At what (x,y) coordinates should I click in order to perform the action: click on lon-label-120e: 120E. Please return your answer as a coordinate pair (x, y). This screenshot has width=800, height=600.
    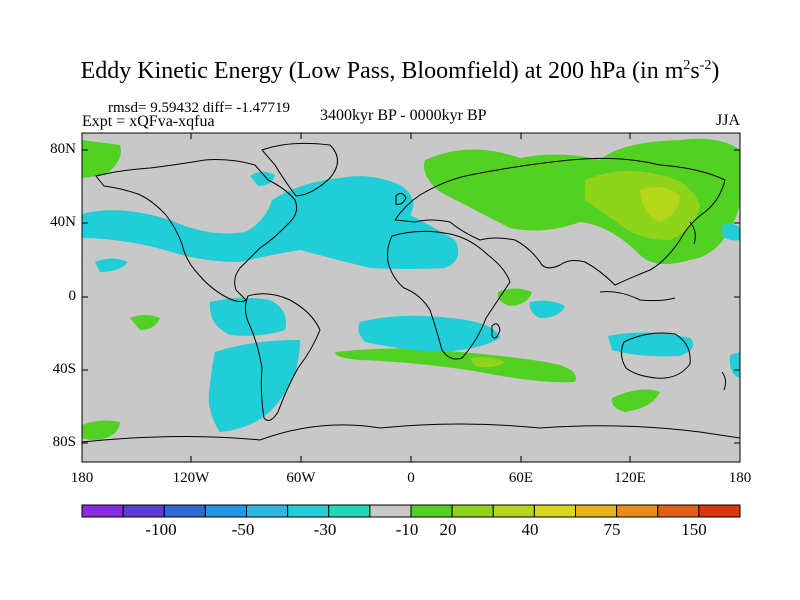
    Looking at the image, I should click on (630, 478).